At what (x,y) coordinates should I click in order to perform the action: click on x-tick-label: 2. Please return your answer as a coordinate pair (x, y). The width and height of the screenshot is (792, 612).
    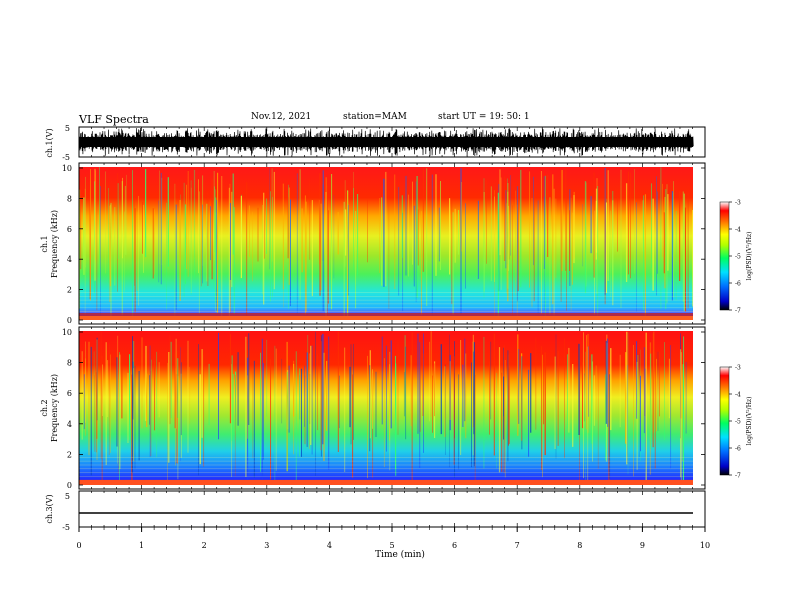
    Looking at the image, I should click on (204, 545).